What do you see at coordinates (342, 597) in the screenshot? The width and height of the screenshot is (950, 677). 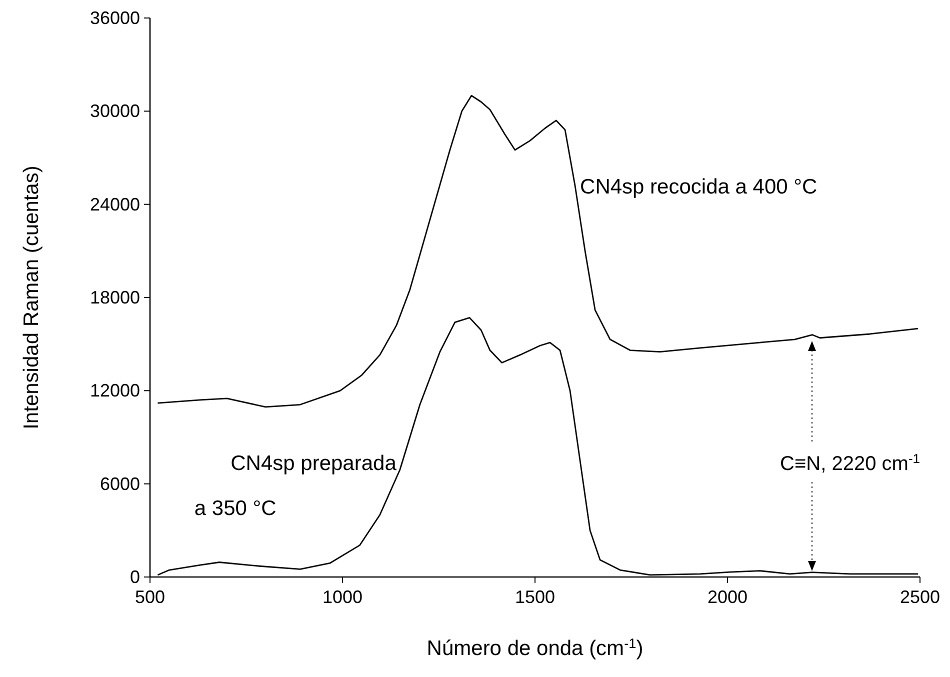 I see `x-tick-label: 1000` at bounding box center [342, 597].